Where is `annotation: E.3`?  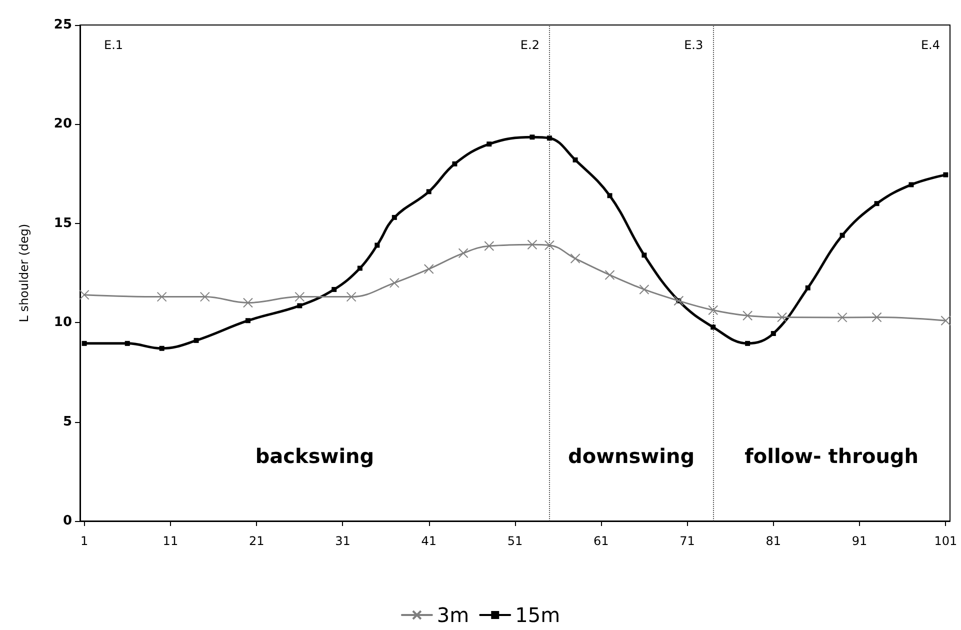
annotation: E.3 is located at coordinates (694, 45).